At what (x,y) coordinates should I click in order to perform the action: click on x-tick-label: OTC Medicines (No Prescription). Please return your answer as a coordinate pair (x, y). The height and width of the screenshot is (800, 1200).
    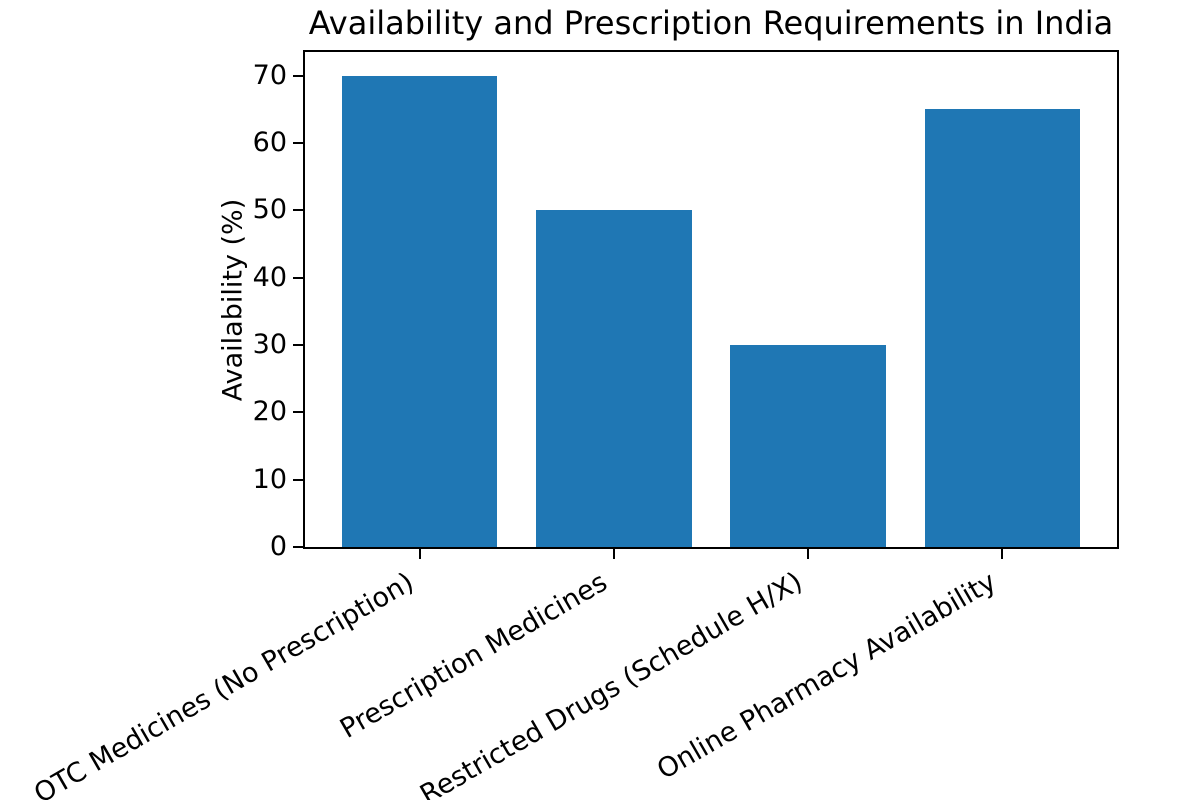
    Looking at the image, I should click on (223, 683).